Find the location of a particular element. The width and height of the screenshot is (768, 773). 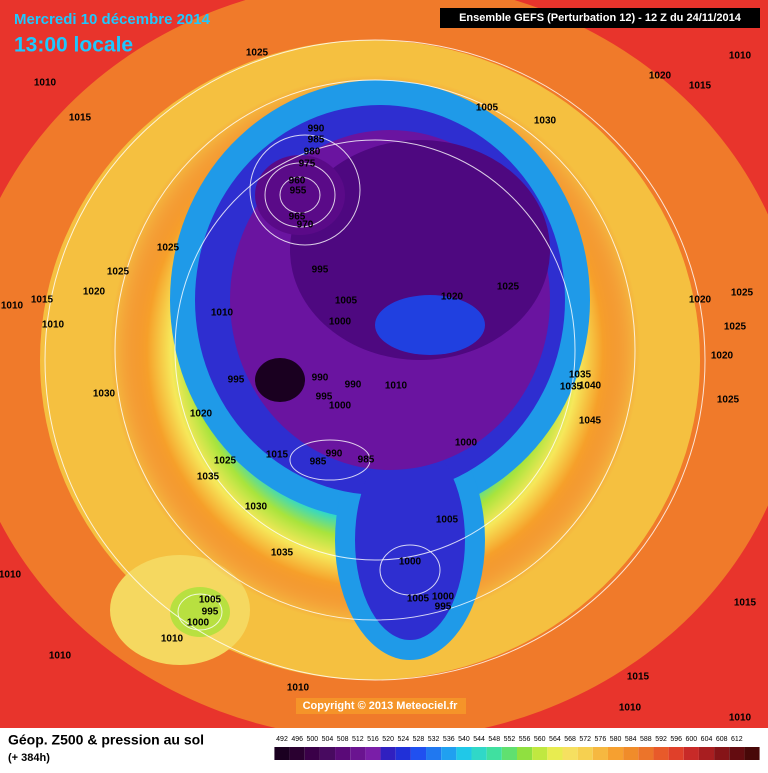

copyright-bg is located at coordinates (381, 706).